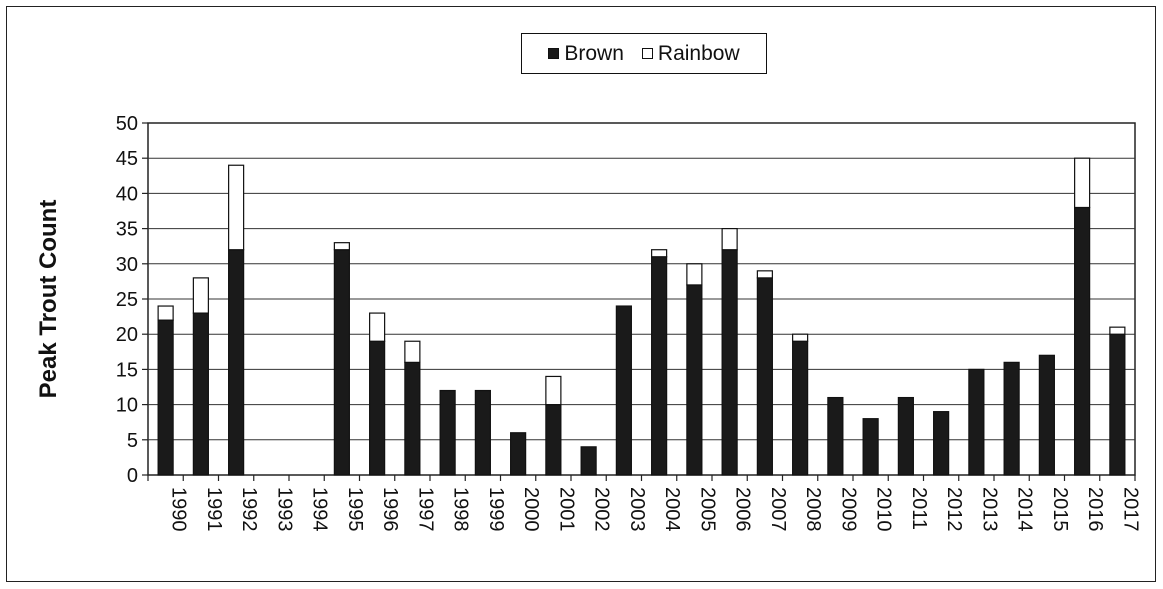  Describe the element at coordinates (813, 509) in the screenshot. I see `x-tick-label: 2008` at that location.